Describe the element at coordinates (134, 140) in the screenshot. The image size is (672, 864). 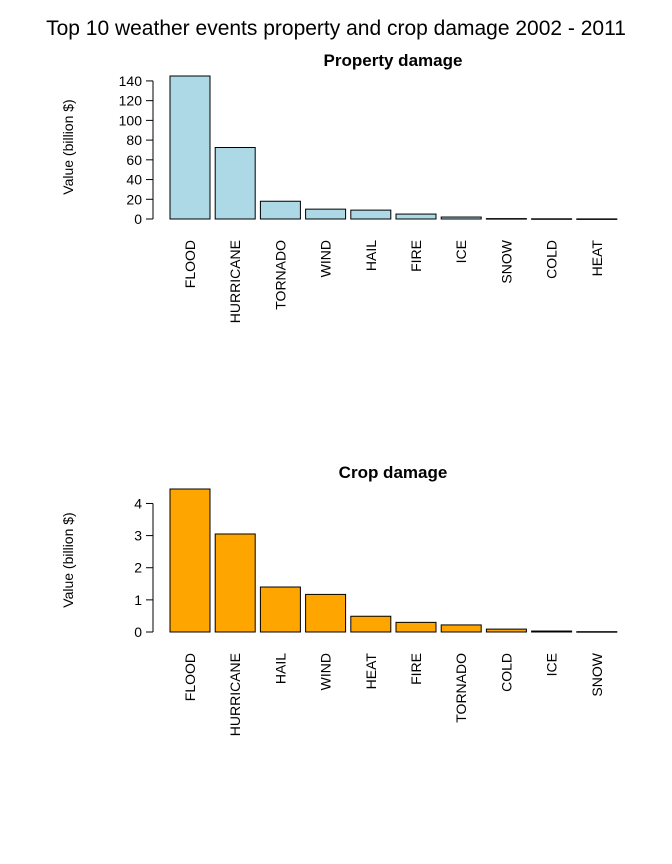
I see `y-tick-label: 80` at that location.